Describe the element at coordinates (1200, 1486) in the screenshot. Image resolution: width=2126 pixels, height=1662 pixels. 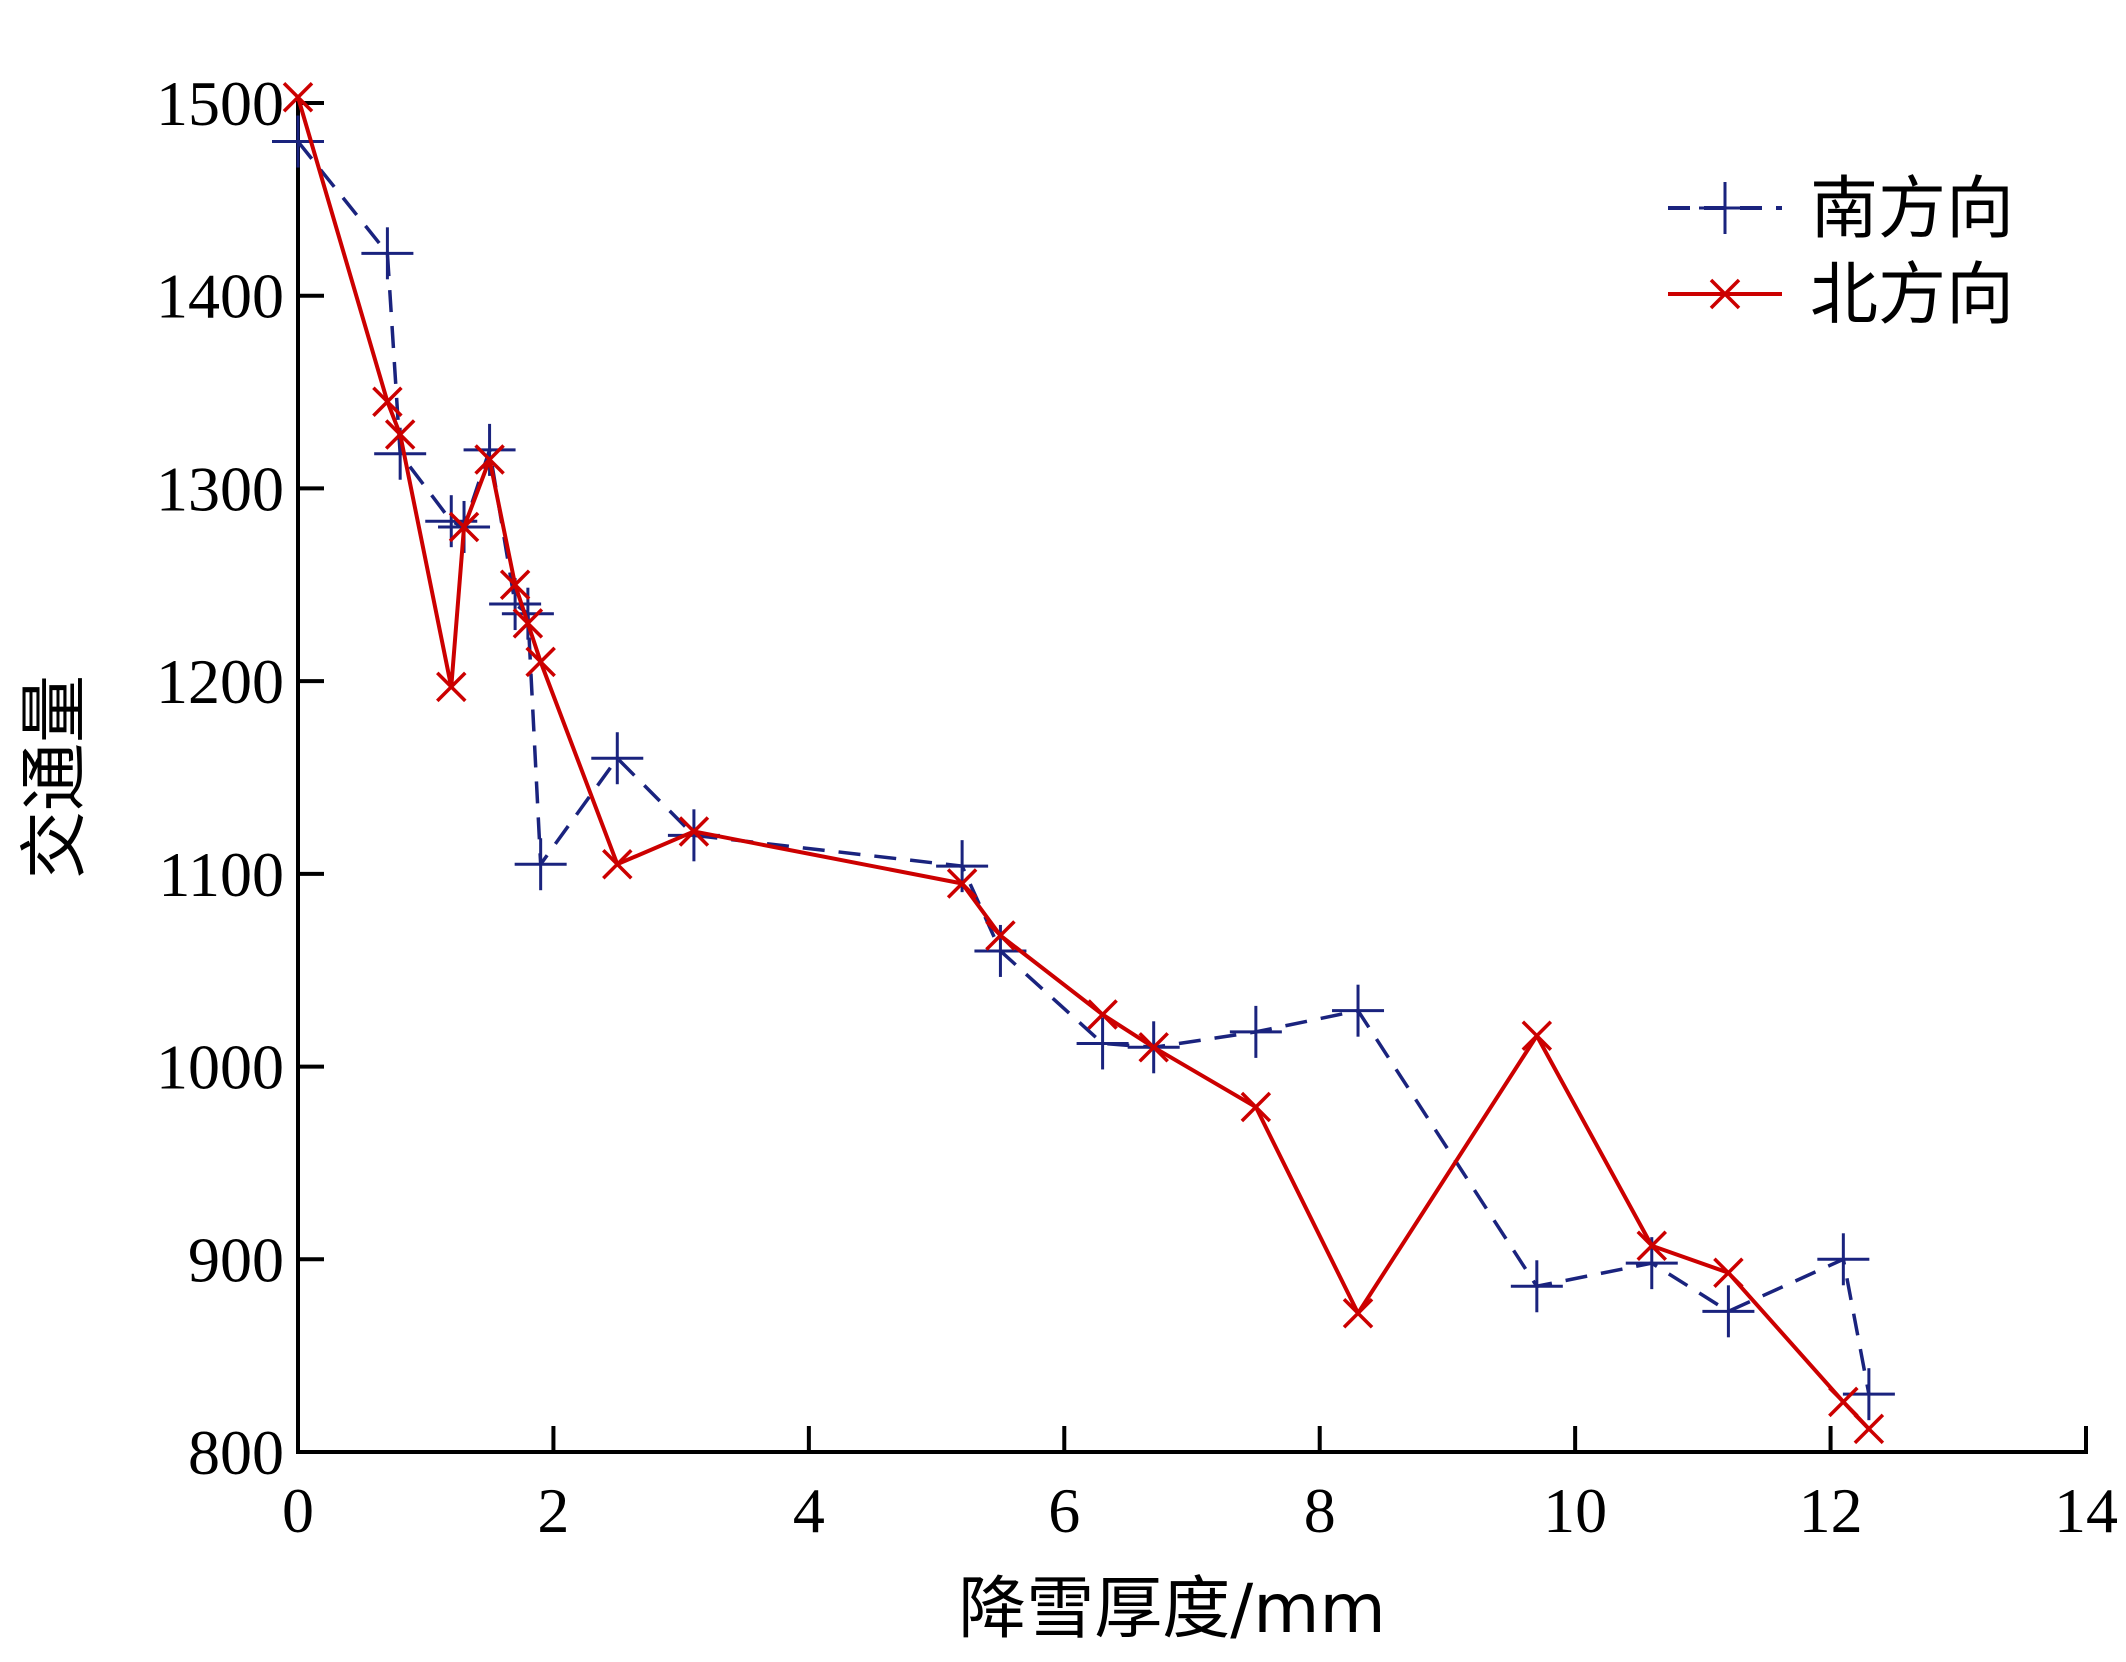
I see `x-ticks: 0 2 4 6 8 10 12 14` at that location.